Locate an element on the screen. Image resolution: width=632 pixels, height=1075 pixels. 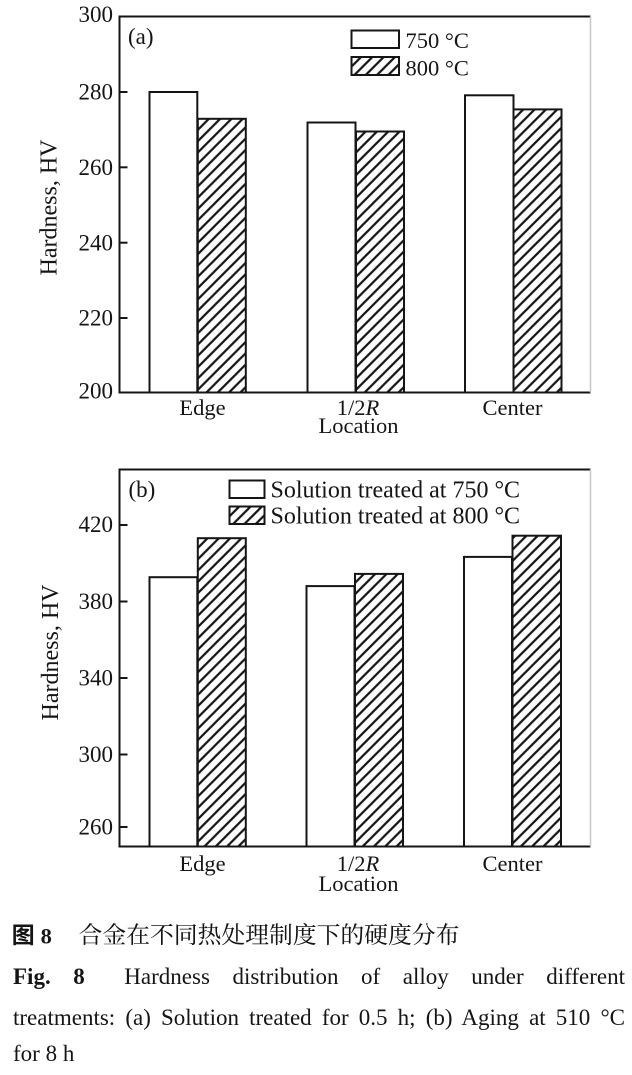
svg-text: (b) is located at coordinates (142, 489).